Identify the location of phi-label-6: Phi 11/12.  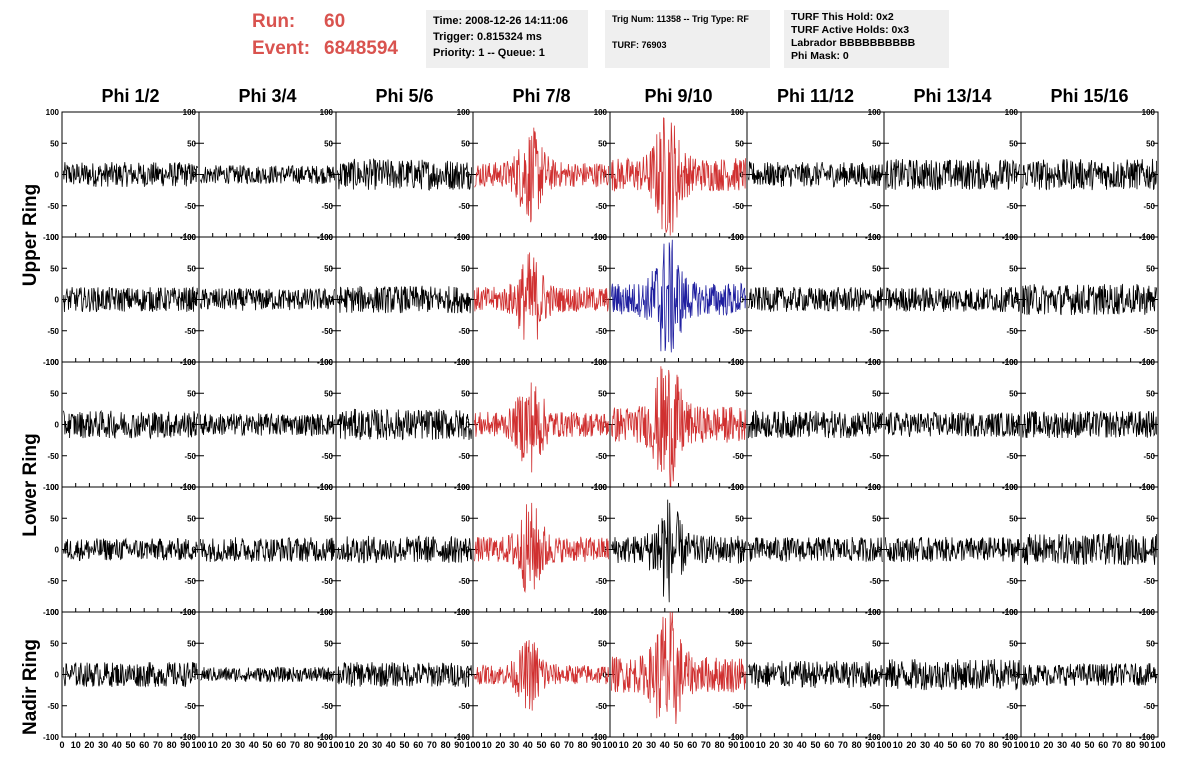
(815, 96).